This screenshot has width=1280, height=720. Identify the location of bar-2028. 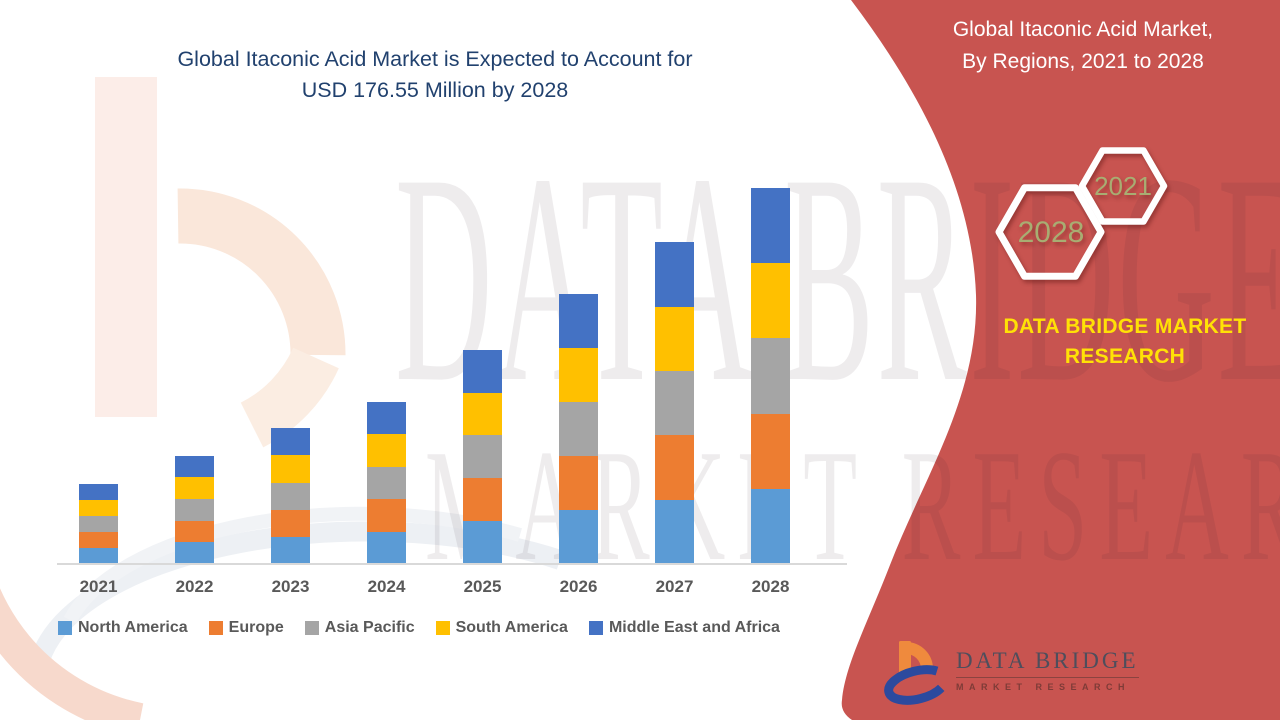
(770, 376).